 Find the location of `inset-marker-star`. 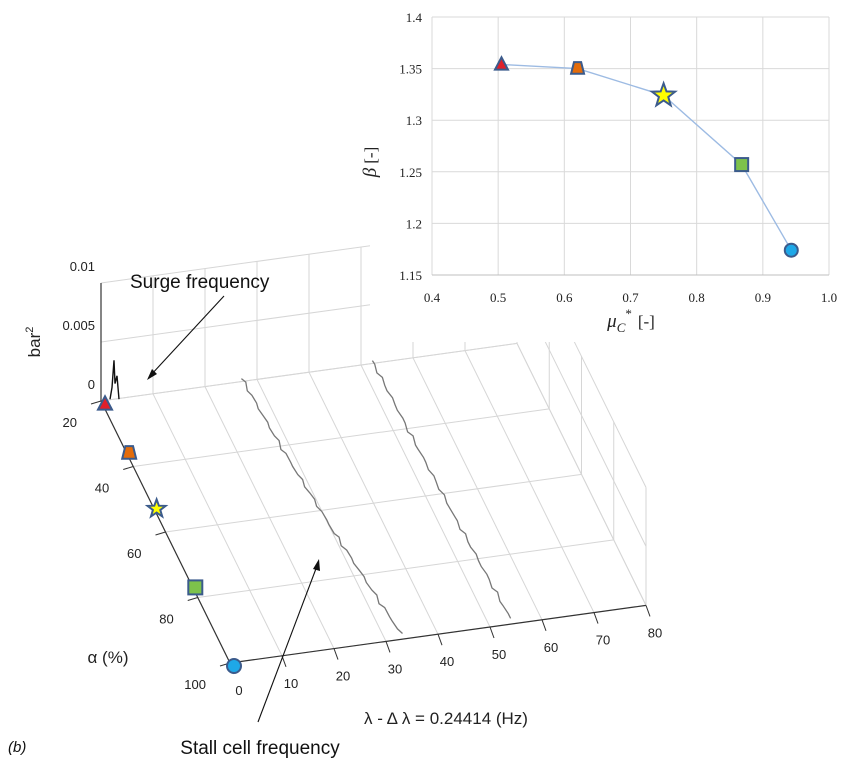

inset-marker-star is located at coordinates (663, 94).